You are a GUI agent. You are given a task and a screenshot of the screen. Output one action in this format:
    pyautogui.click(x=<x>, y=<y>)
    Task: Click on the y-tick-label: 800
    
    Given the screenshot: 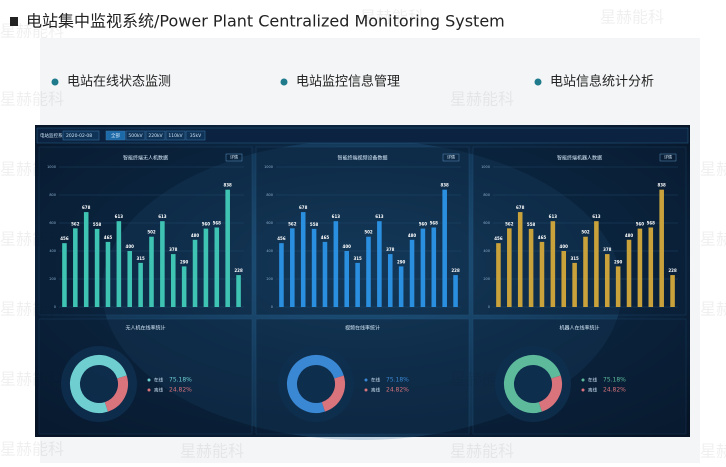 What is the action you would take?
    pyautogui.click(x=486, y=195)
    